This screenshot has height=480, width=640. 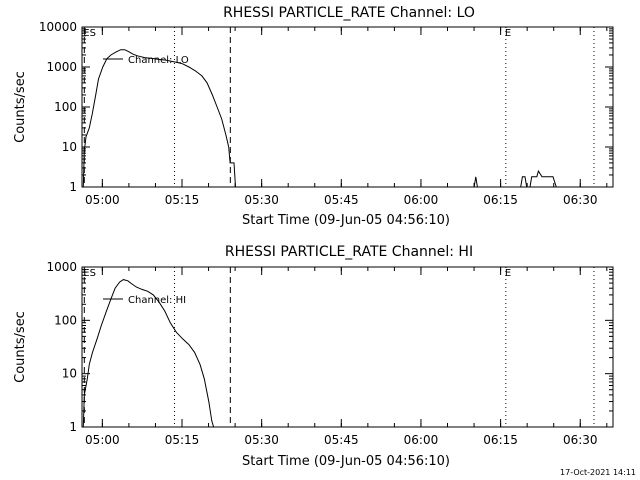 What do you see at coordinates (20, 107) in the screenshot?
I see `y-axis-label-lo: Counts/sec` at bounding box center [20, 107].